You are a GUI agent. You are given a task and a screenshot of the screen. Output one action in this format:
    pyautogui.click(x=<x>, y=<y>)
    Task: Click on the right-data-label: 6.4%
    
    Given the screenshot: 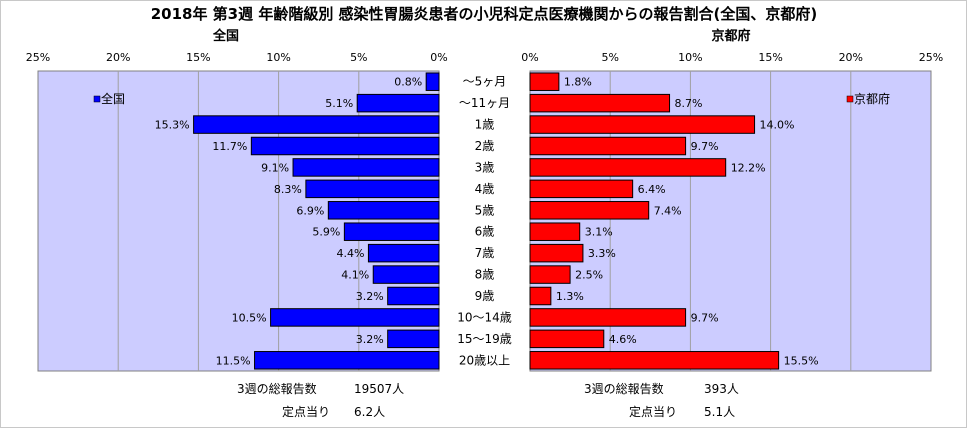 What is the action you would take?
    pyautogui.click(x=652, y=189)
    